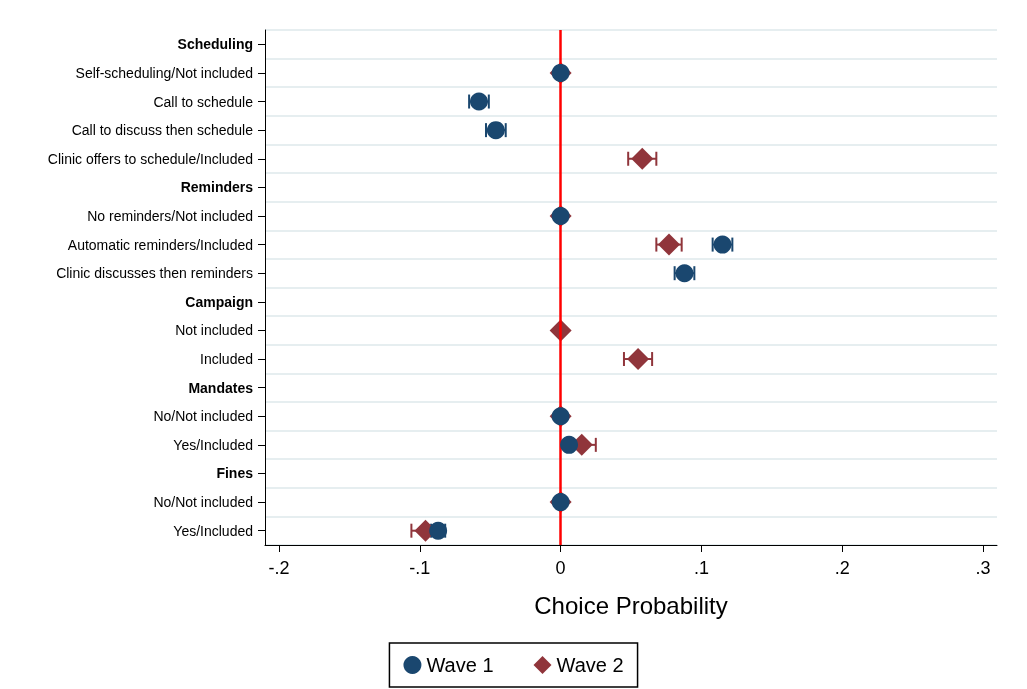  What do you see at coordinates (842, 568) in the screenshot?
I see `x-tick-label: .2` at bounding box center [842, 568].